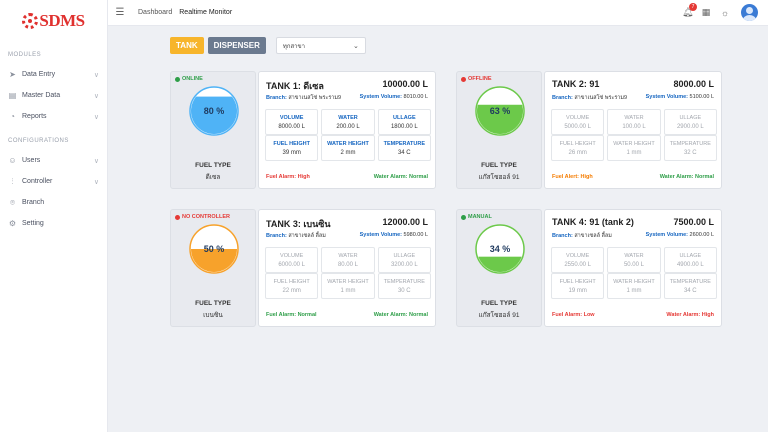 This screenshot has height=432, width=768. I want to click on metric-value: 30 C, so click(404, 290).